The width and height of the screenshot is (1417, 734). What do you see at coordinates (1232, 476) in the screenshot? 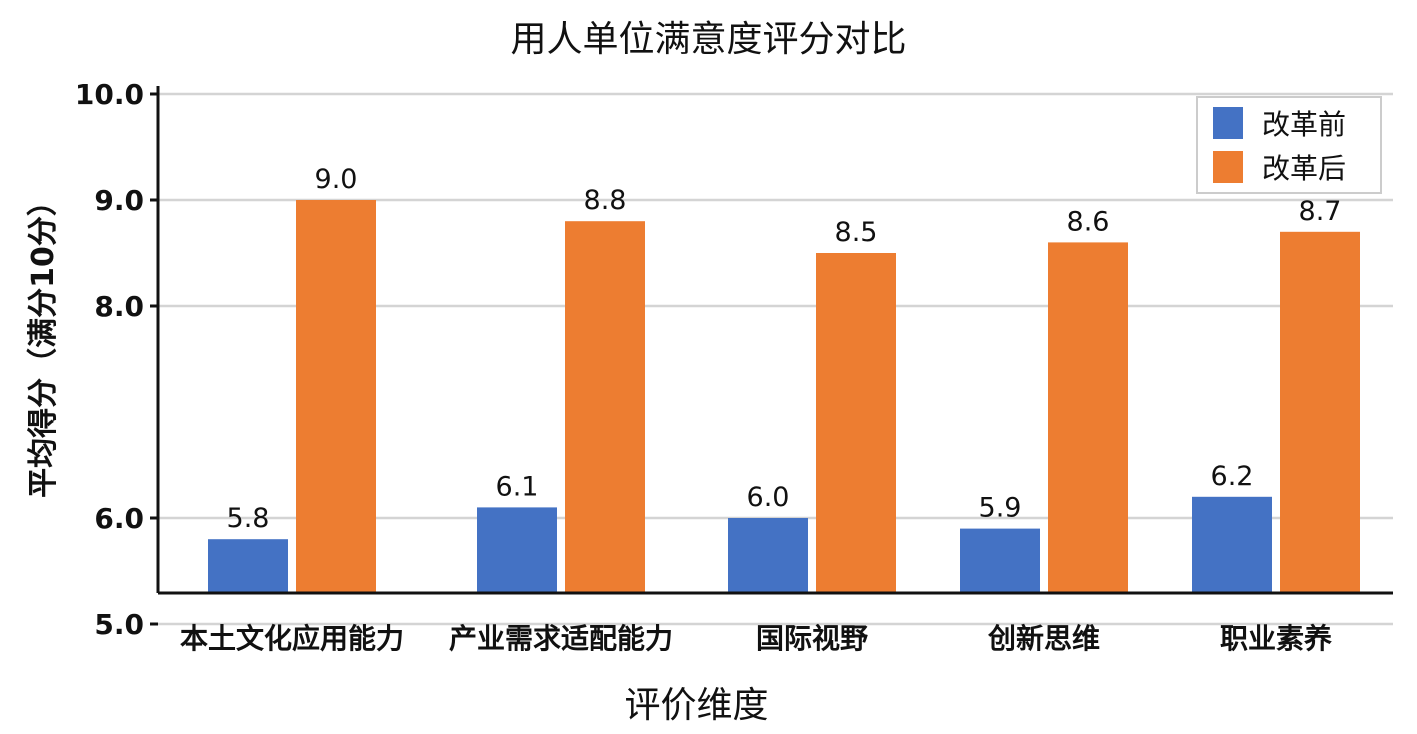
I see `data-label: 6.2` at bounding box center [1232, 476].